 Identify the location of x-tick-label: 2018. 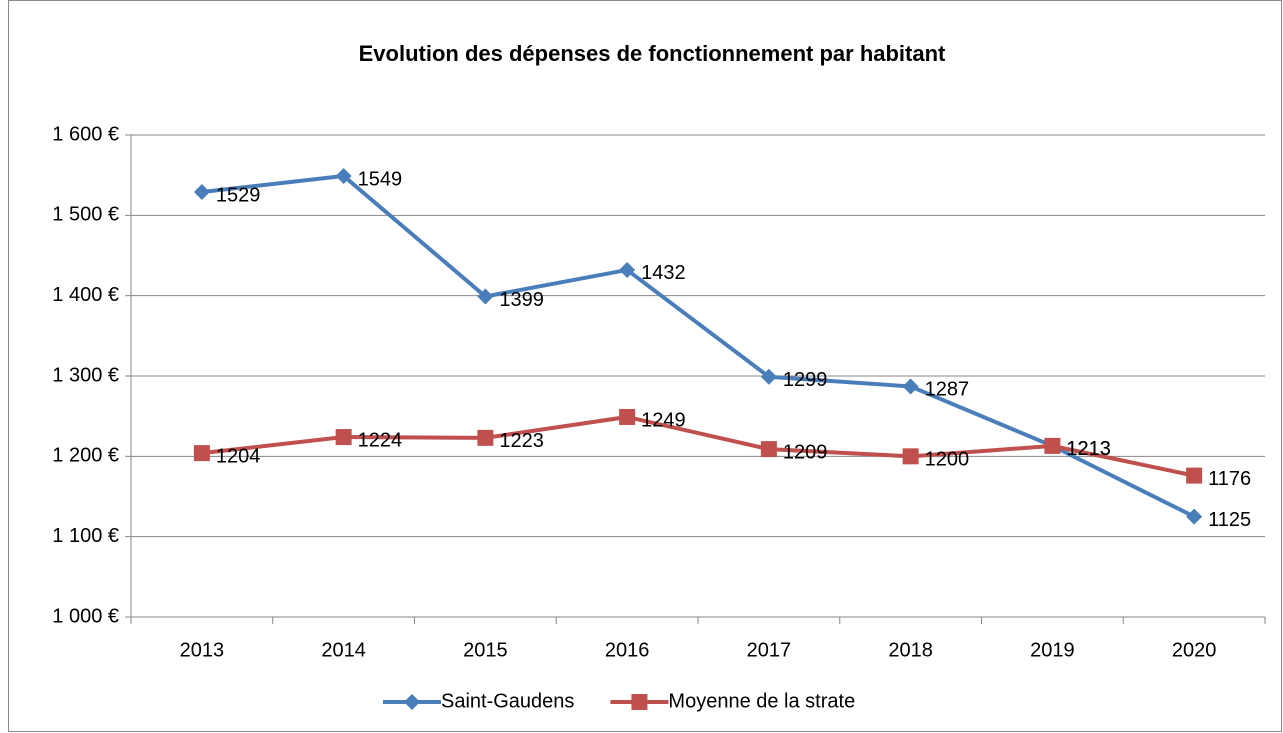
(910, 650).